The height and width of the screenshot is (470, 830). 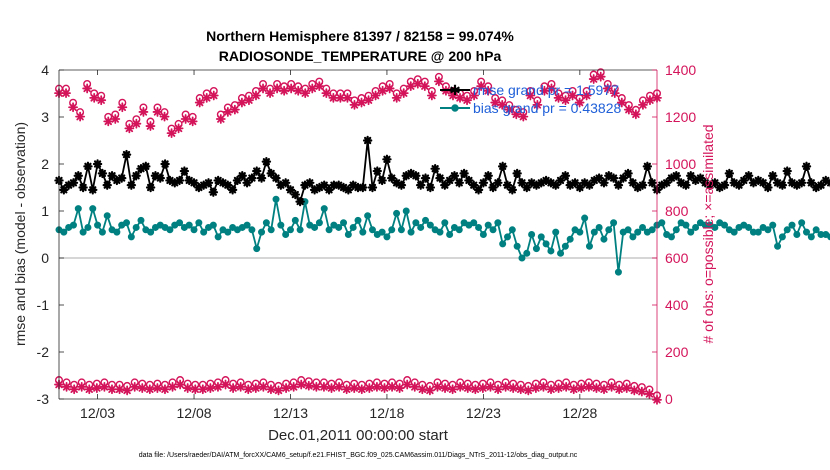 I want to click on x-tick-label: 12/13, so click(x=290, y=413).